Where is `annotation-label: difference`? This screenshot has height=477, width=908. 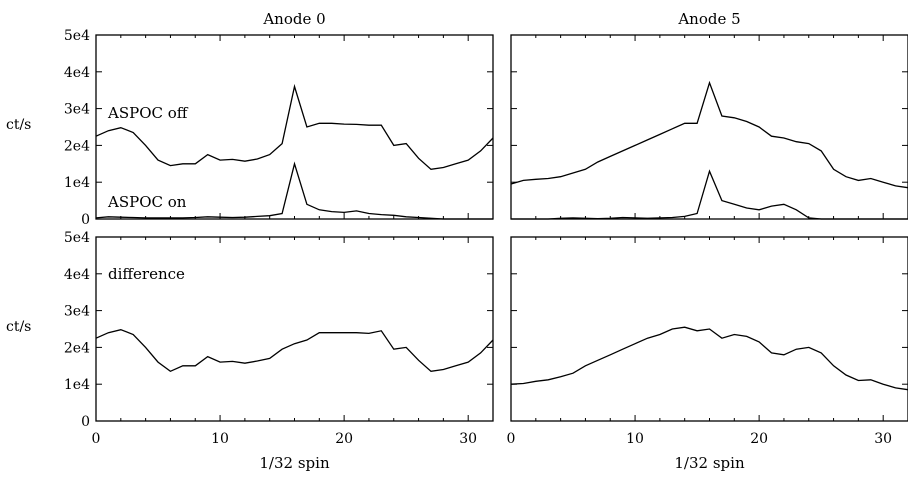
annotation-label: difference is located at coordinates (146, 274).